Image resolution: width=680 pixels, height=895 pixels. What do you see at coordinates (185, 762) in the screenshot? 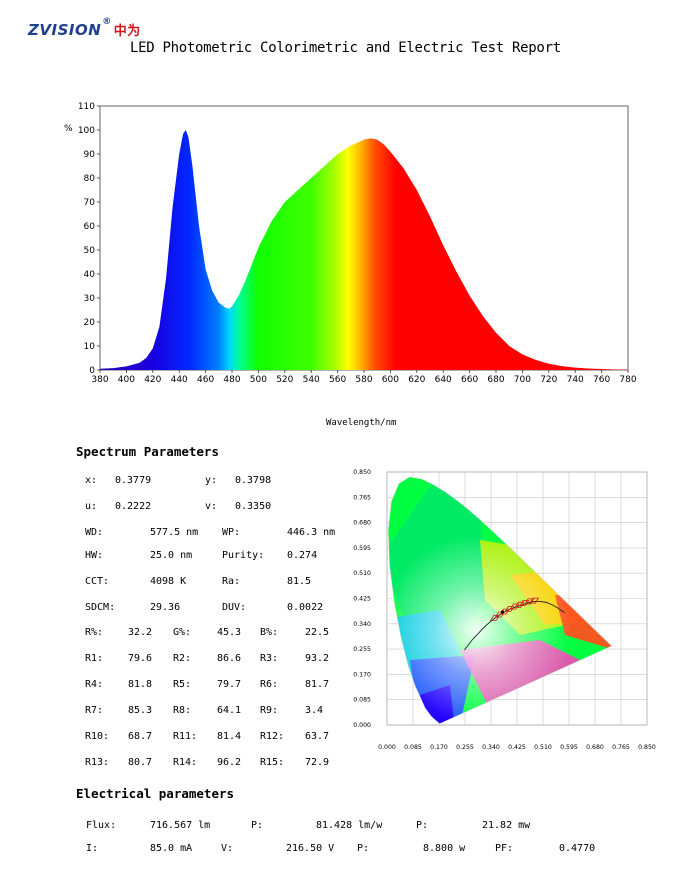
I see `param-label: R14:` at bounding box center [185, 762].